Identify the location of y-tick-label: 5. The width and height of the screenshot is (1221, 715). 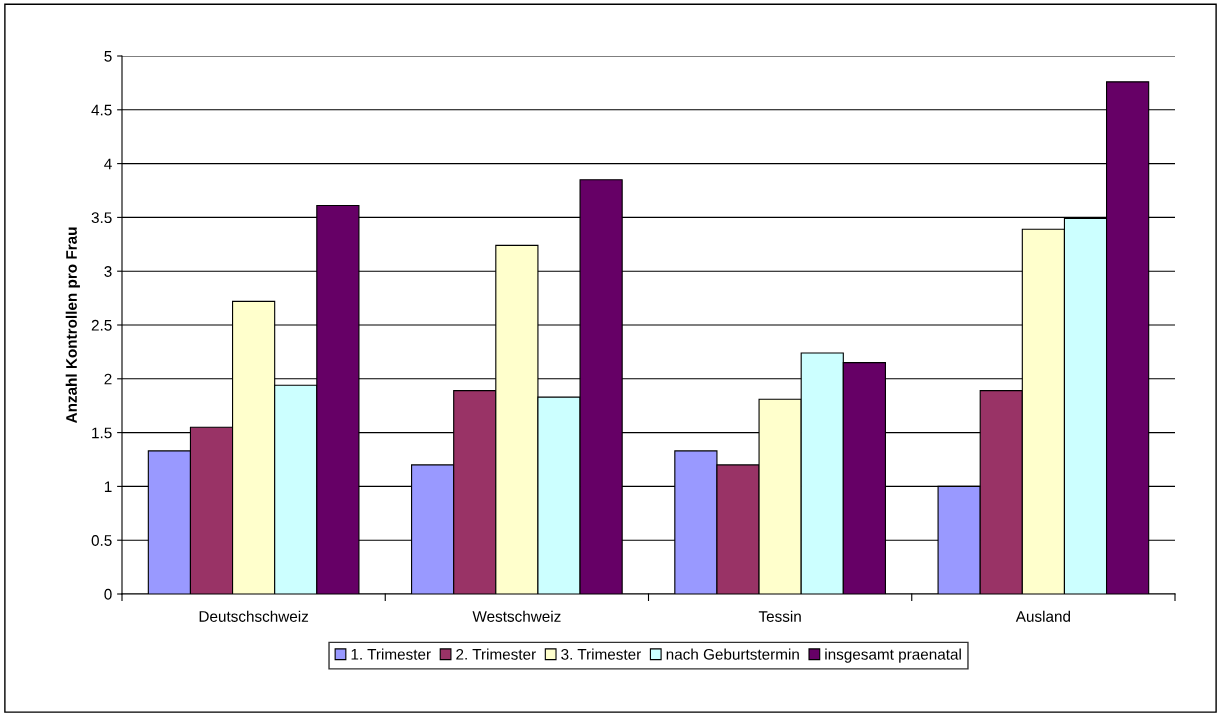
(108, 56).